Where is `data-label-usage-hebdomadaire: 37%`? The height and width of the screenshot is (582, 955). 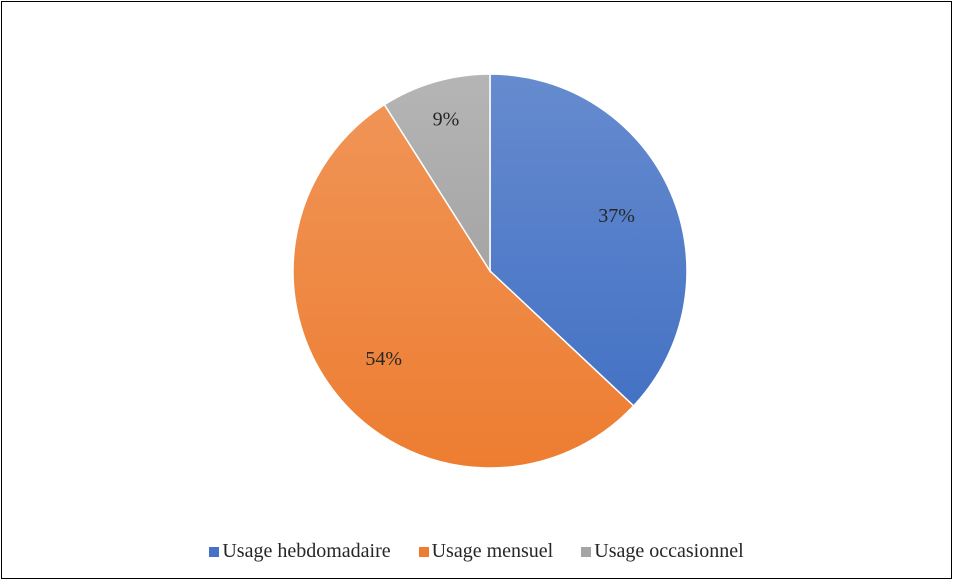 data-label-usage-hebdomadaire: 37% is located at coordinates (616, 216).